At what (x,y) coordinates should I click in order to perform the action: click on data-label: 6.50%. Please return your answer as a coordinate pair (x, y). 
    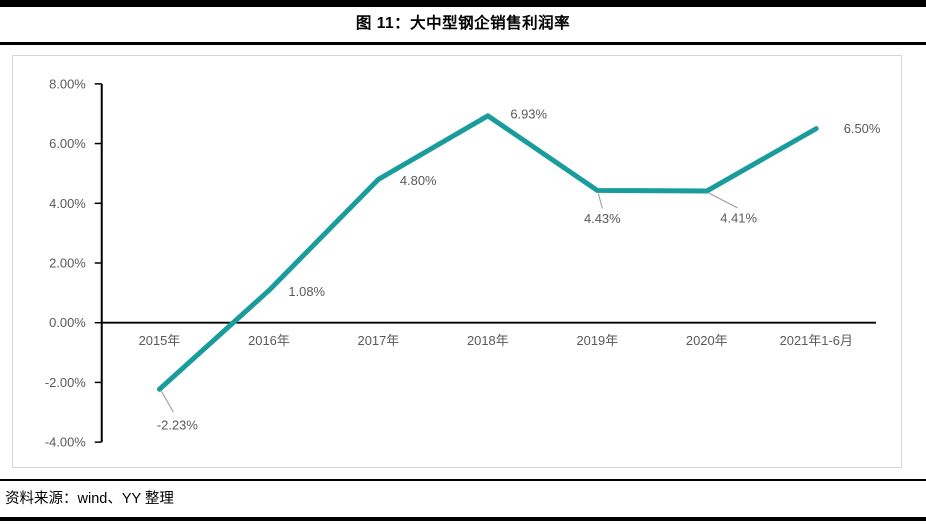
    Looking at the image, I should click on (862, 128).